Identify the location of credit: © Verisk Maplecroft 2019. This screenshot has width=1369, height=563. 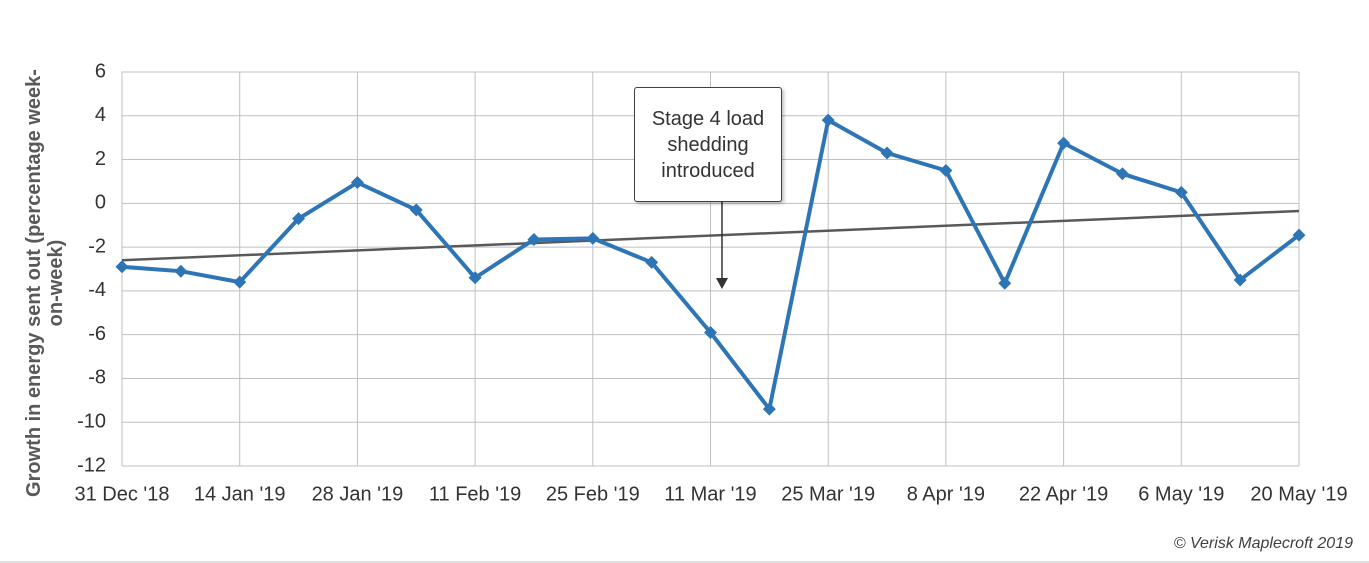
(1263, 543).